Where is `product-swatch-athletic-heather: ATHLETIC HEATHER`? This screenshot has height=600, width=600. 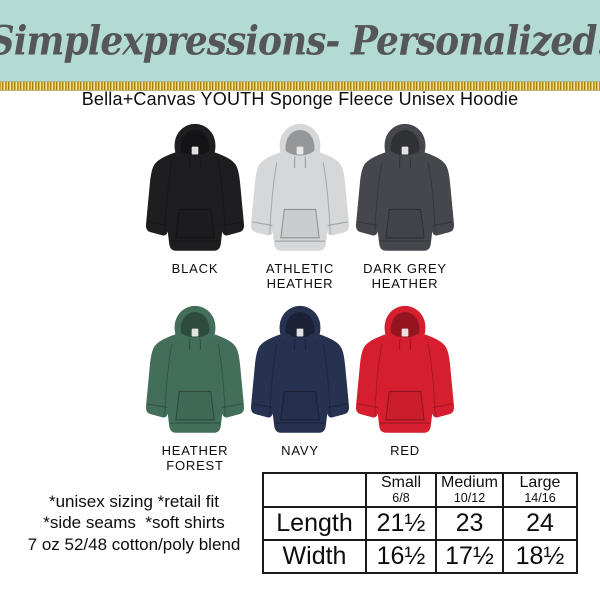
product-swatch-athletic-heather: ATHLETIC HEATHER is located at coordinates (300, 205).